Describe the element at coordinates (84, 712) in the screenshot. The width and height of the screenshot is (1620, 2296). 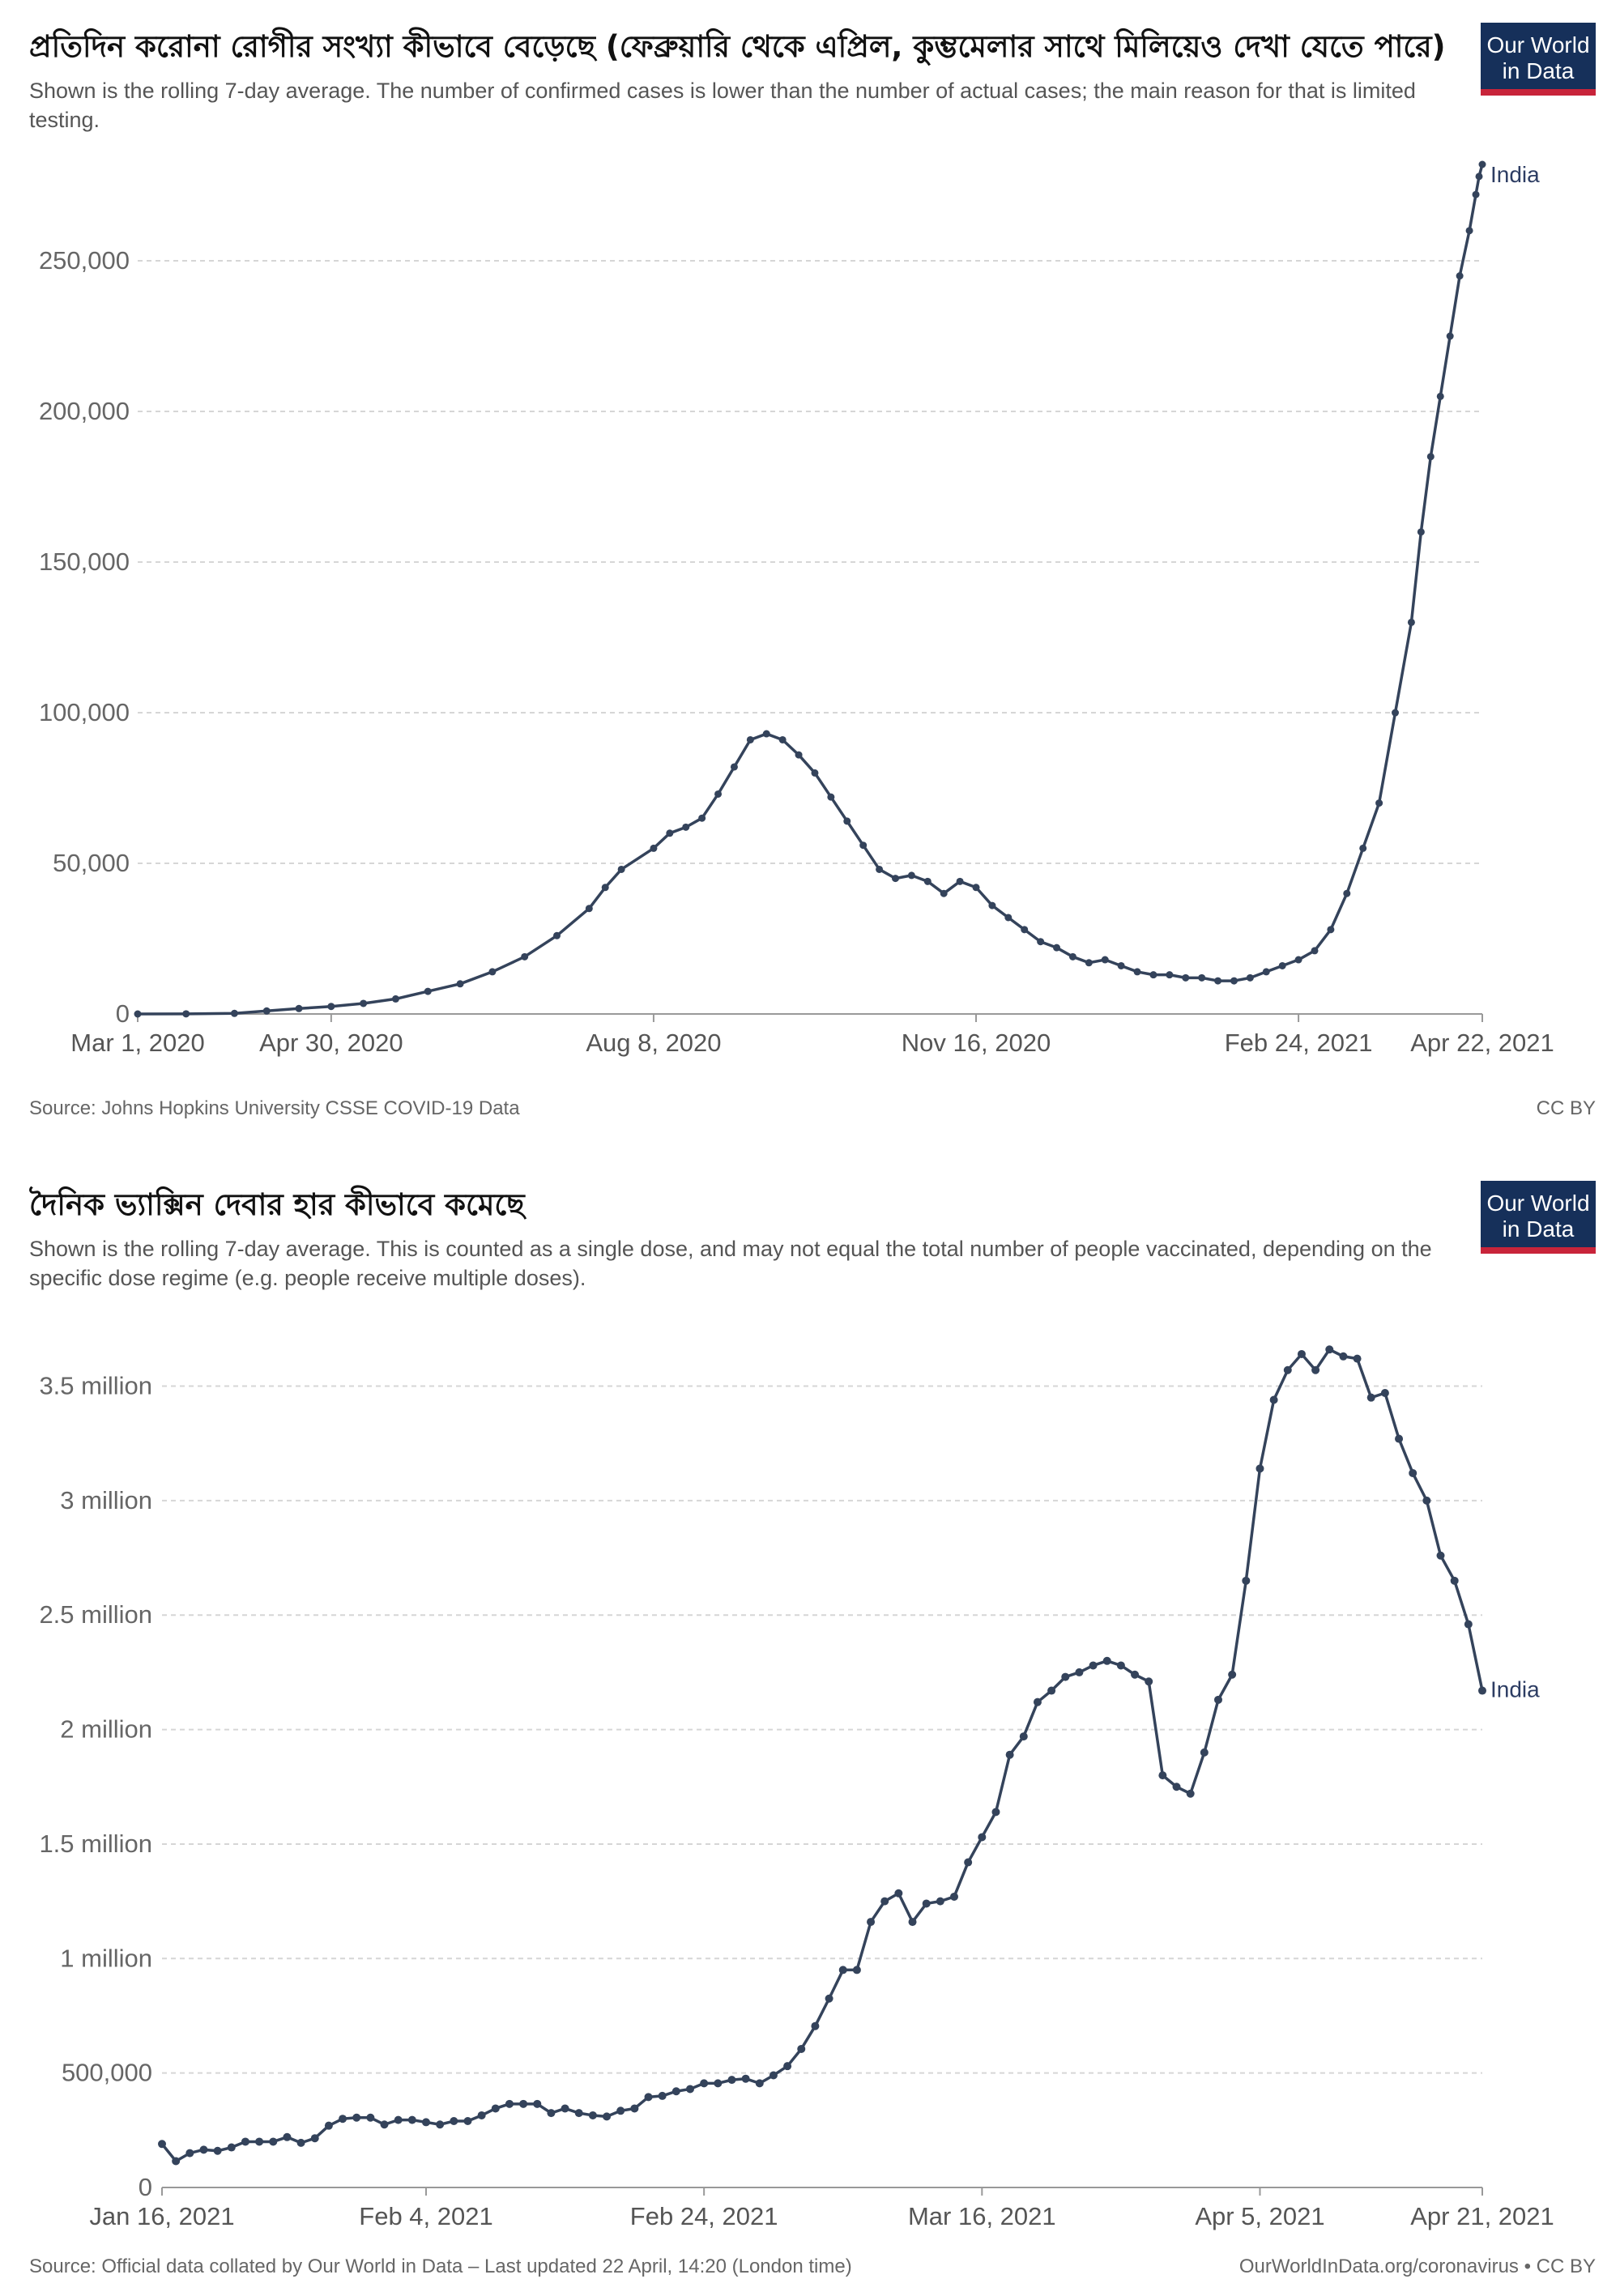
I see `y-tick-label: 100,000` at that location.